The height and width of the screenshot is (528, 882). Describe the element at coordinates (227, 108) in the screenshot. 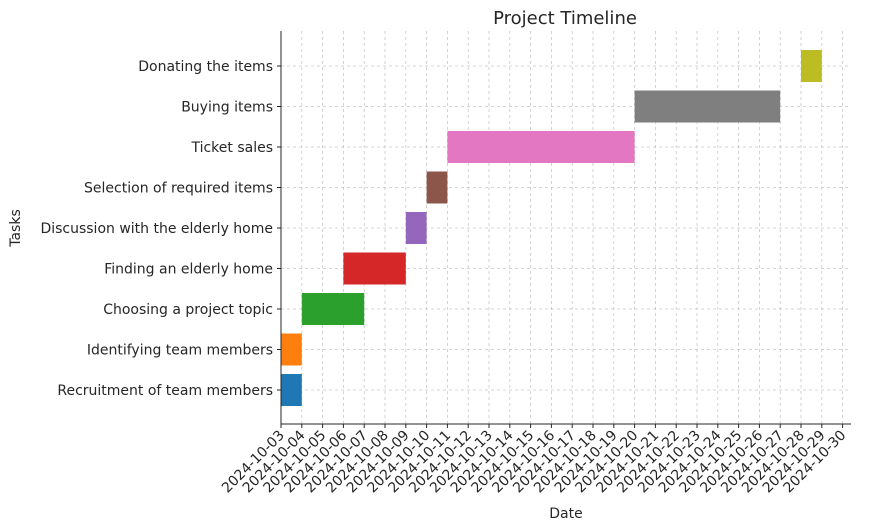

I see `y-tick-label: Buying items` at that location.